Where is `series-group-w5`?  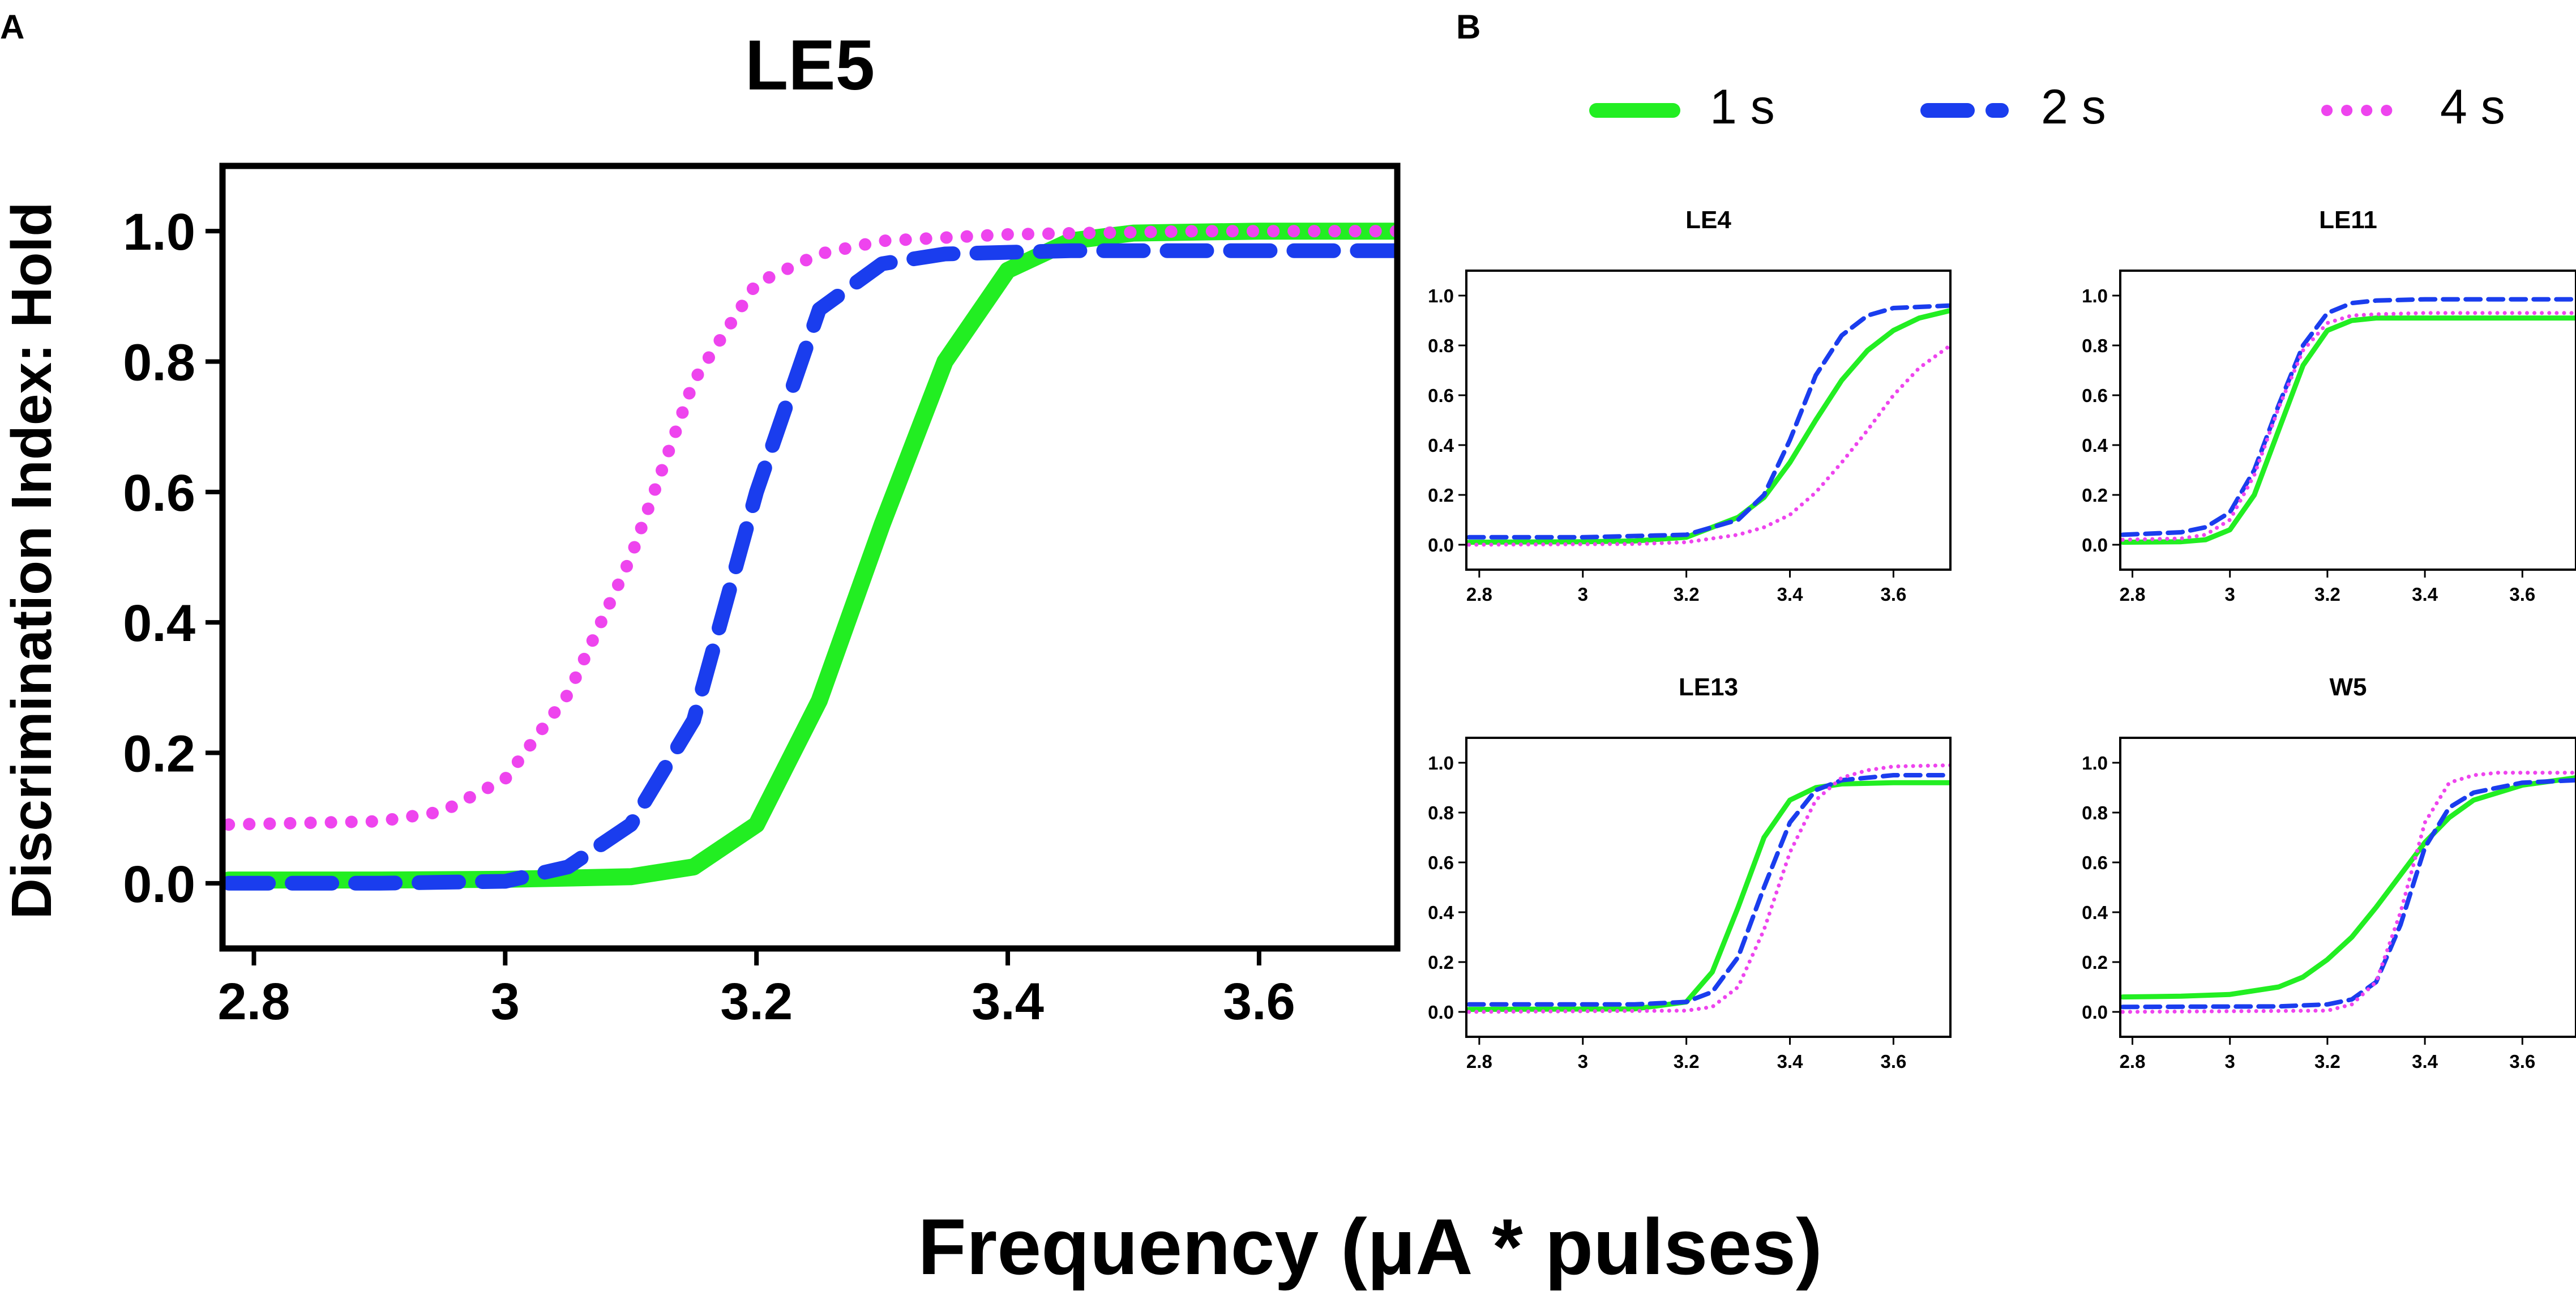
series-group-w5 is located at coordinates (2348, 893).